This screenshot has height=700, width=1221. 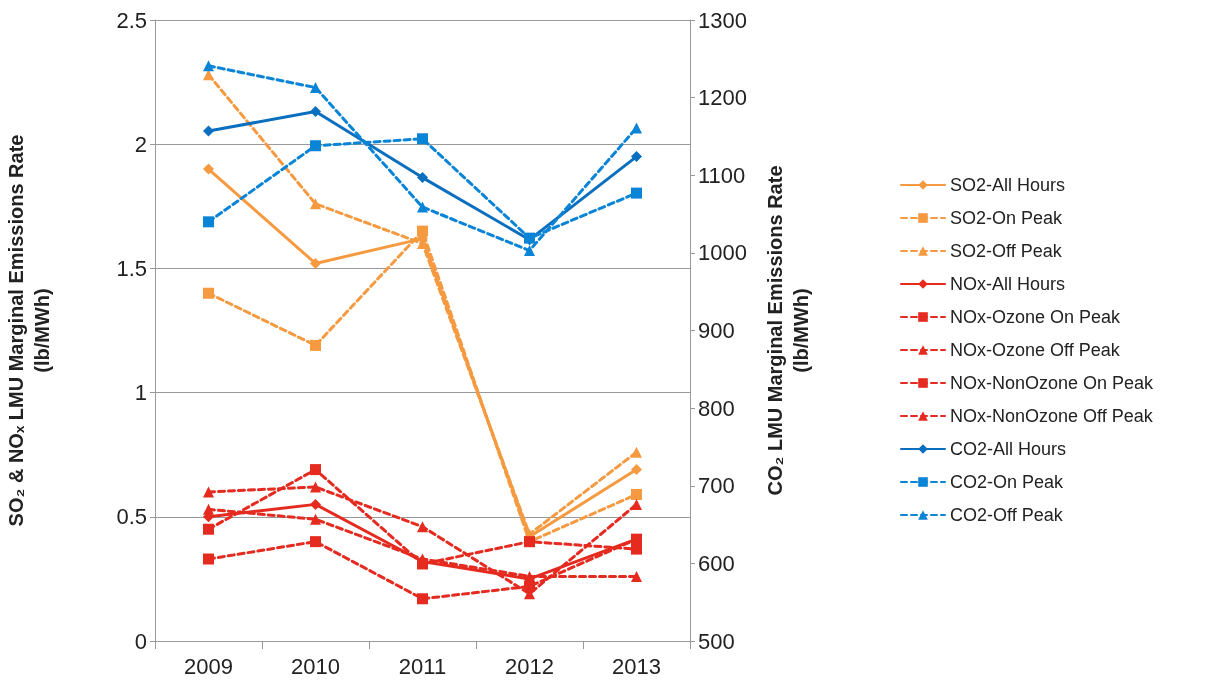 What do you see at coordinates (1008, 284) in the screenshot?
I see `legend-label: NOx-All Hours` at bounding box center [1008, 284].